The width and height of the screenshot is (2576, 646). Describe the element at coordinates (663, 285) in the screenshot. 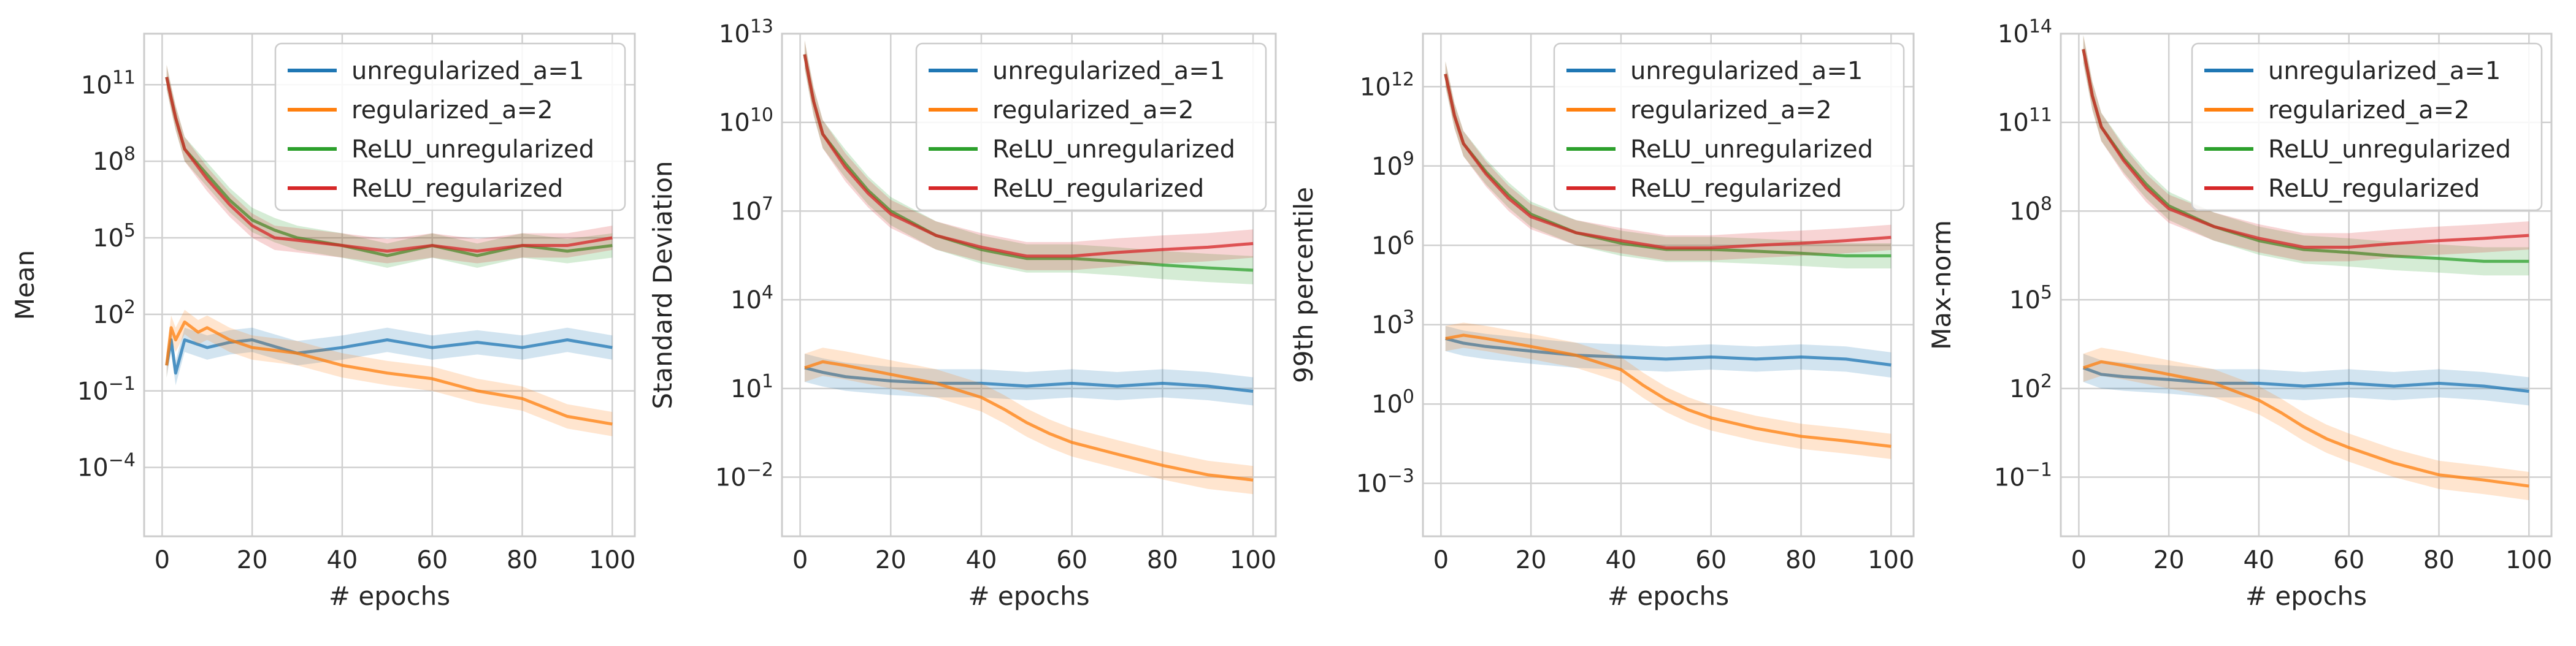

I see `y-axis-label: Standard Deviation` at that location.